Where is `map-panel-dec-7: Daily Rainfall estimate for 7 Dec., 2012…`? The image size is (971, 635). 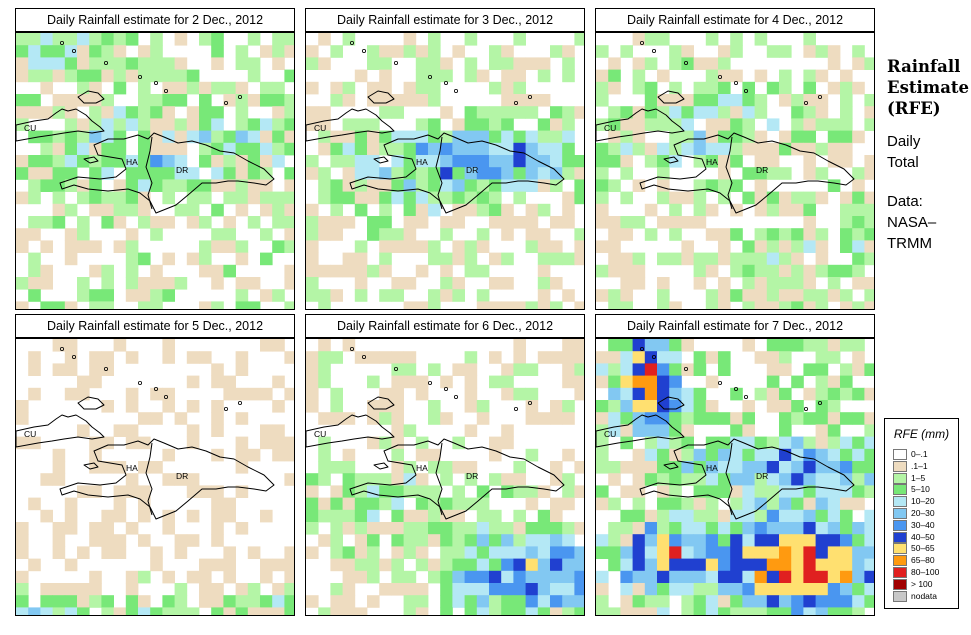
map-panel-dec-7: Daily Rainfall estimate for 7 Dec., 2012… is located at coordinates (735, 465).